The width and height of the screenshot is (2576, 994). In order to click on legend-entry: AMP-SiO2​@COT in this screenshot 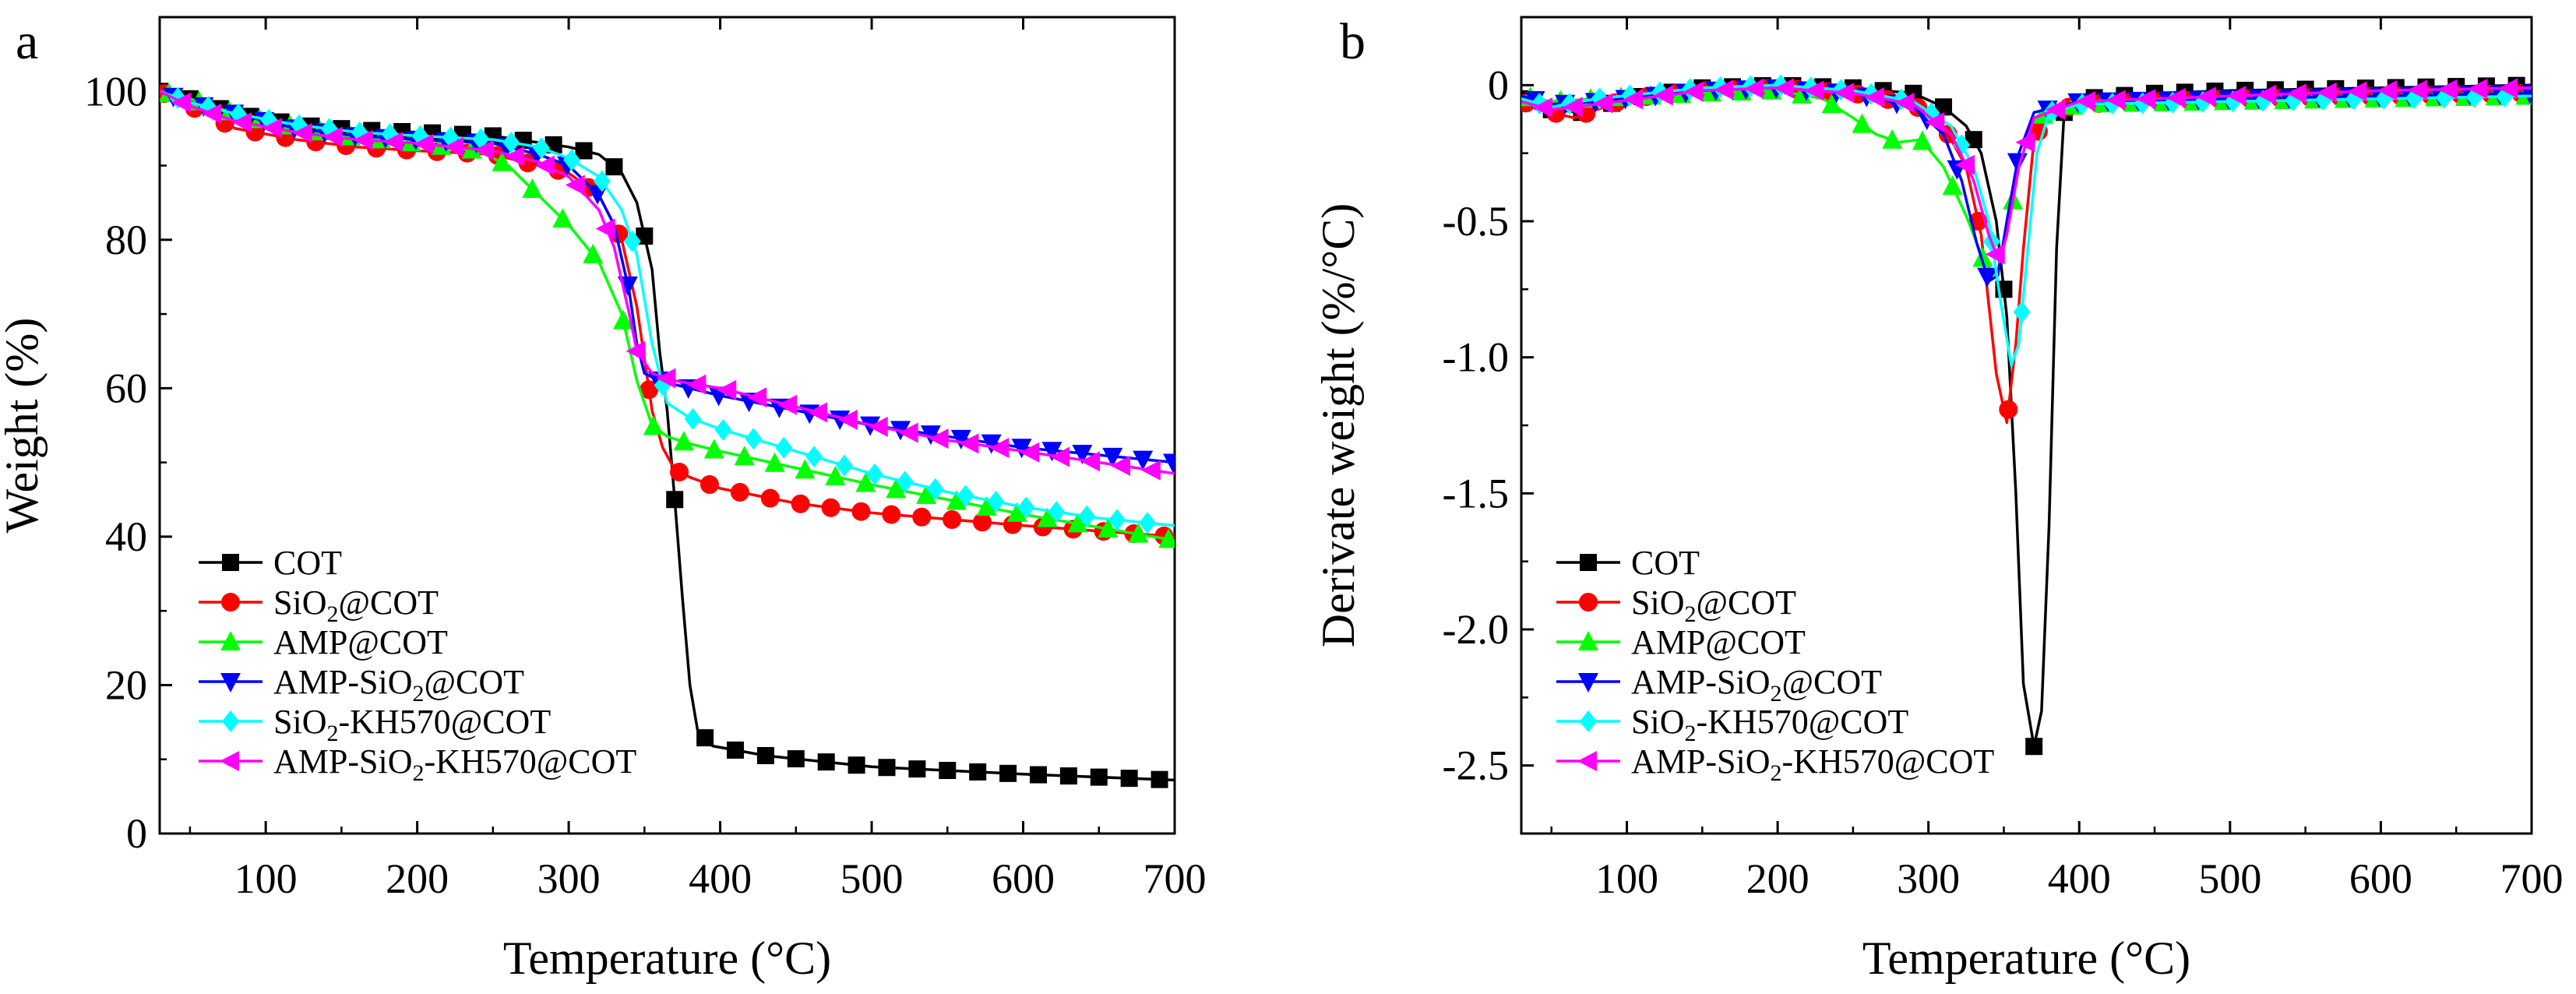, I will do `click(398, 685)`.